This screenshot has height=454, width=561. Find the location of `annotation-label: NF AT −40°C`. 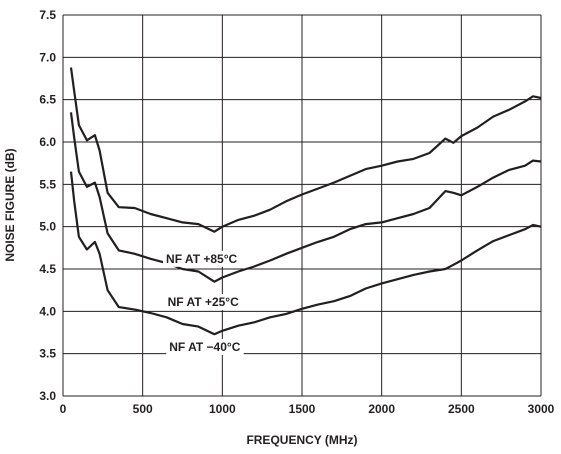

annotation-label: NF AT −40°C is located at coordinates (204, 347).